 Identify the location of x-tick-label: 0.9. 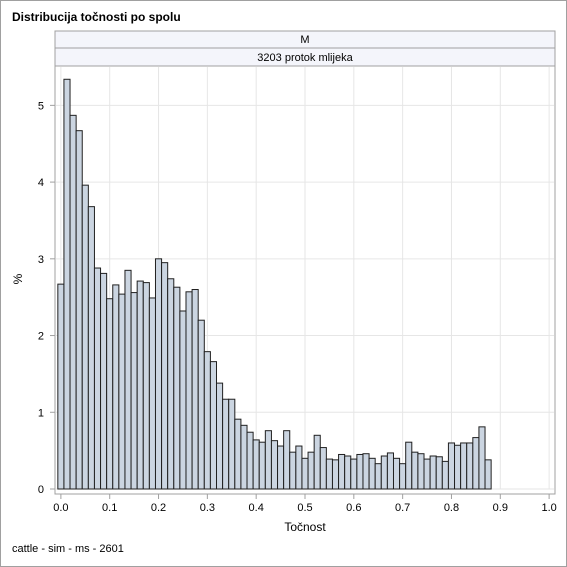
(500, 508).